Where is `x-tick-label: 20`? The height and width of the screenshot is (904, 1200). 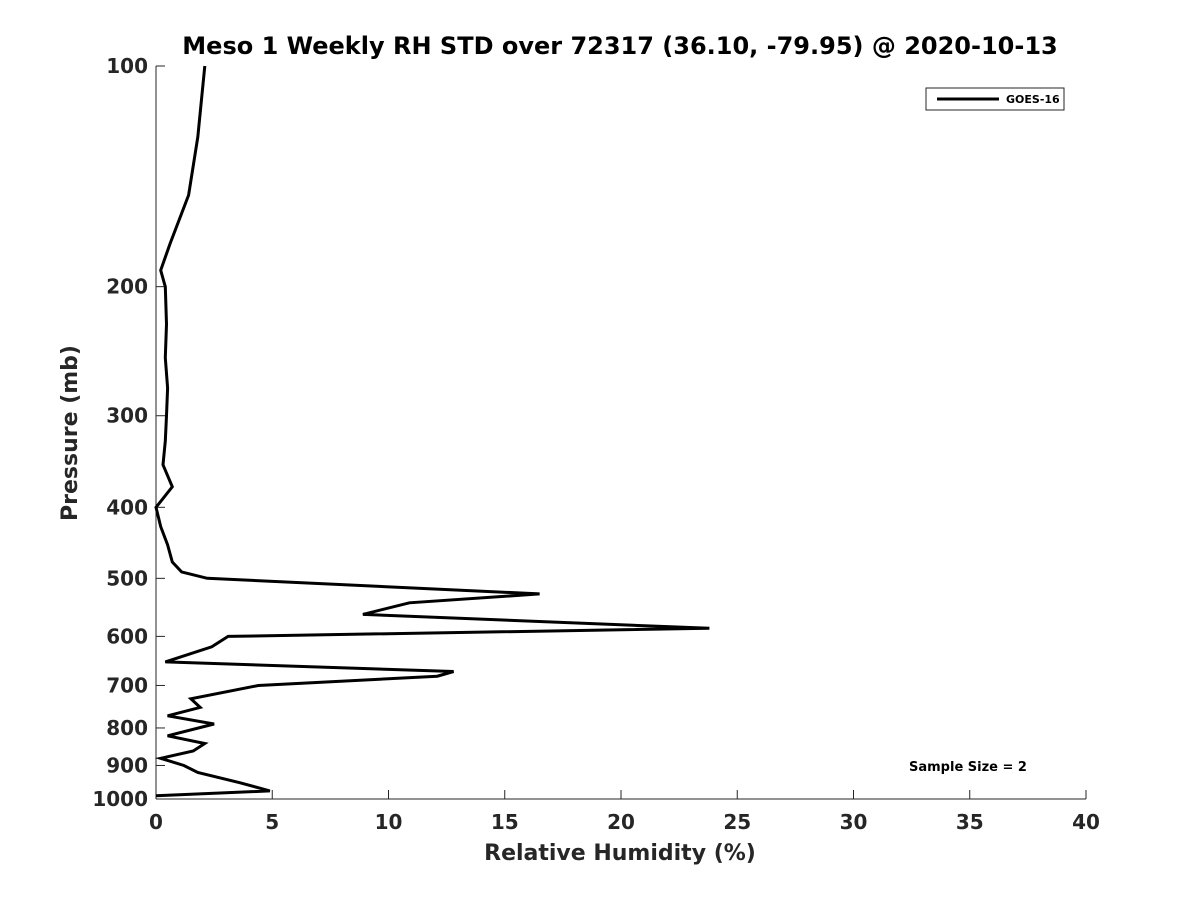
x-tick-label: 20 is located at coordinates (621, 822).